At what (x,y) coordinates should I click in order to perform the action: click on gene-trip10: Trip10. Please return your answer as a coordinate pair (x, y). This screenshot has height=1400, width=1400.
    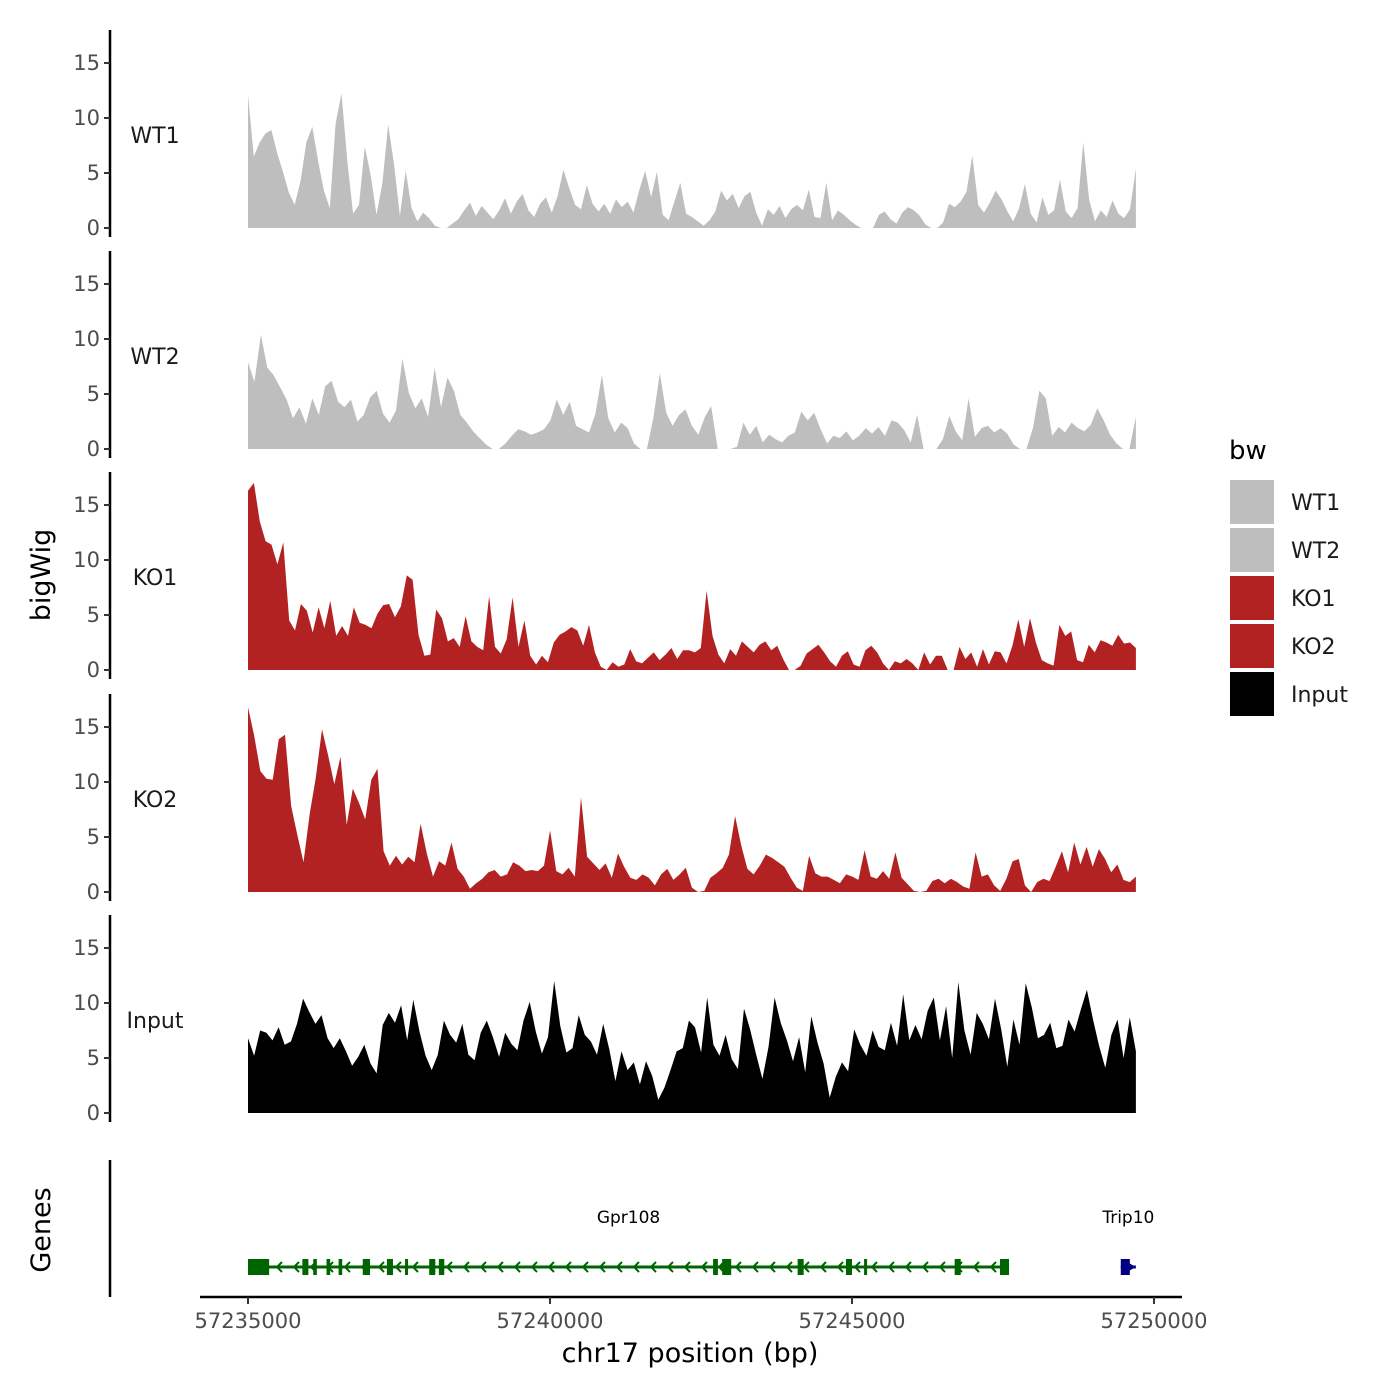
    Looking at the image, I should click on (1127, 1241).